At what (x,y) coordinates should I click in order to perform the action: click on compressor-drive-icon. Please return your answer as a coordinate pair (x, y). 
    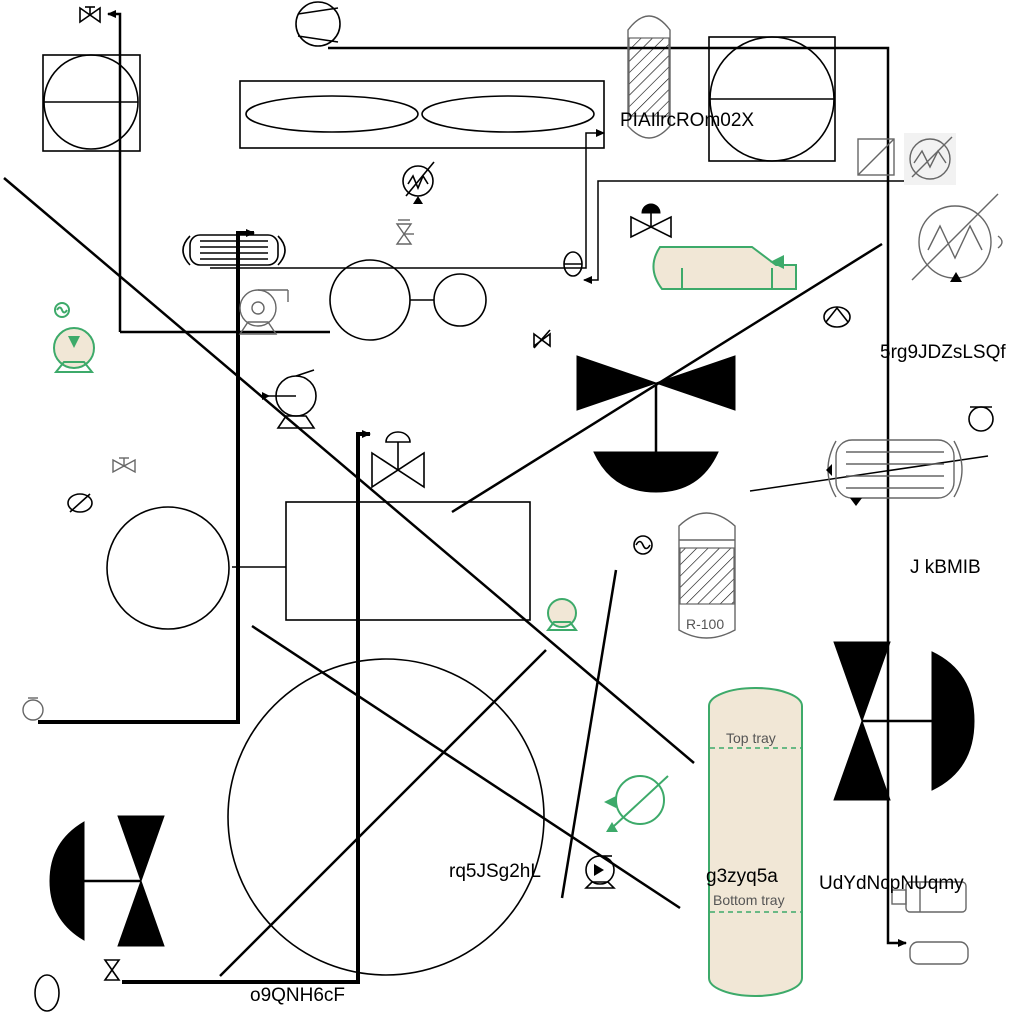
    Looking at the image, I should click on (408, 300).